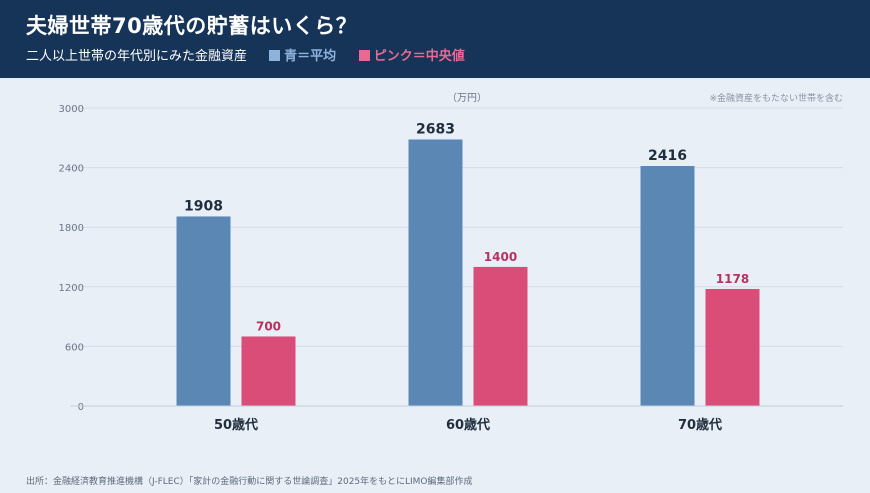  What do you see at coordinates (435, 129) in the screenshot?
I see `value-label-average: 2683` at bounding box center [435, 129].